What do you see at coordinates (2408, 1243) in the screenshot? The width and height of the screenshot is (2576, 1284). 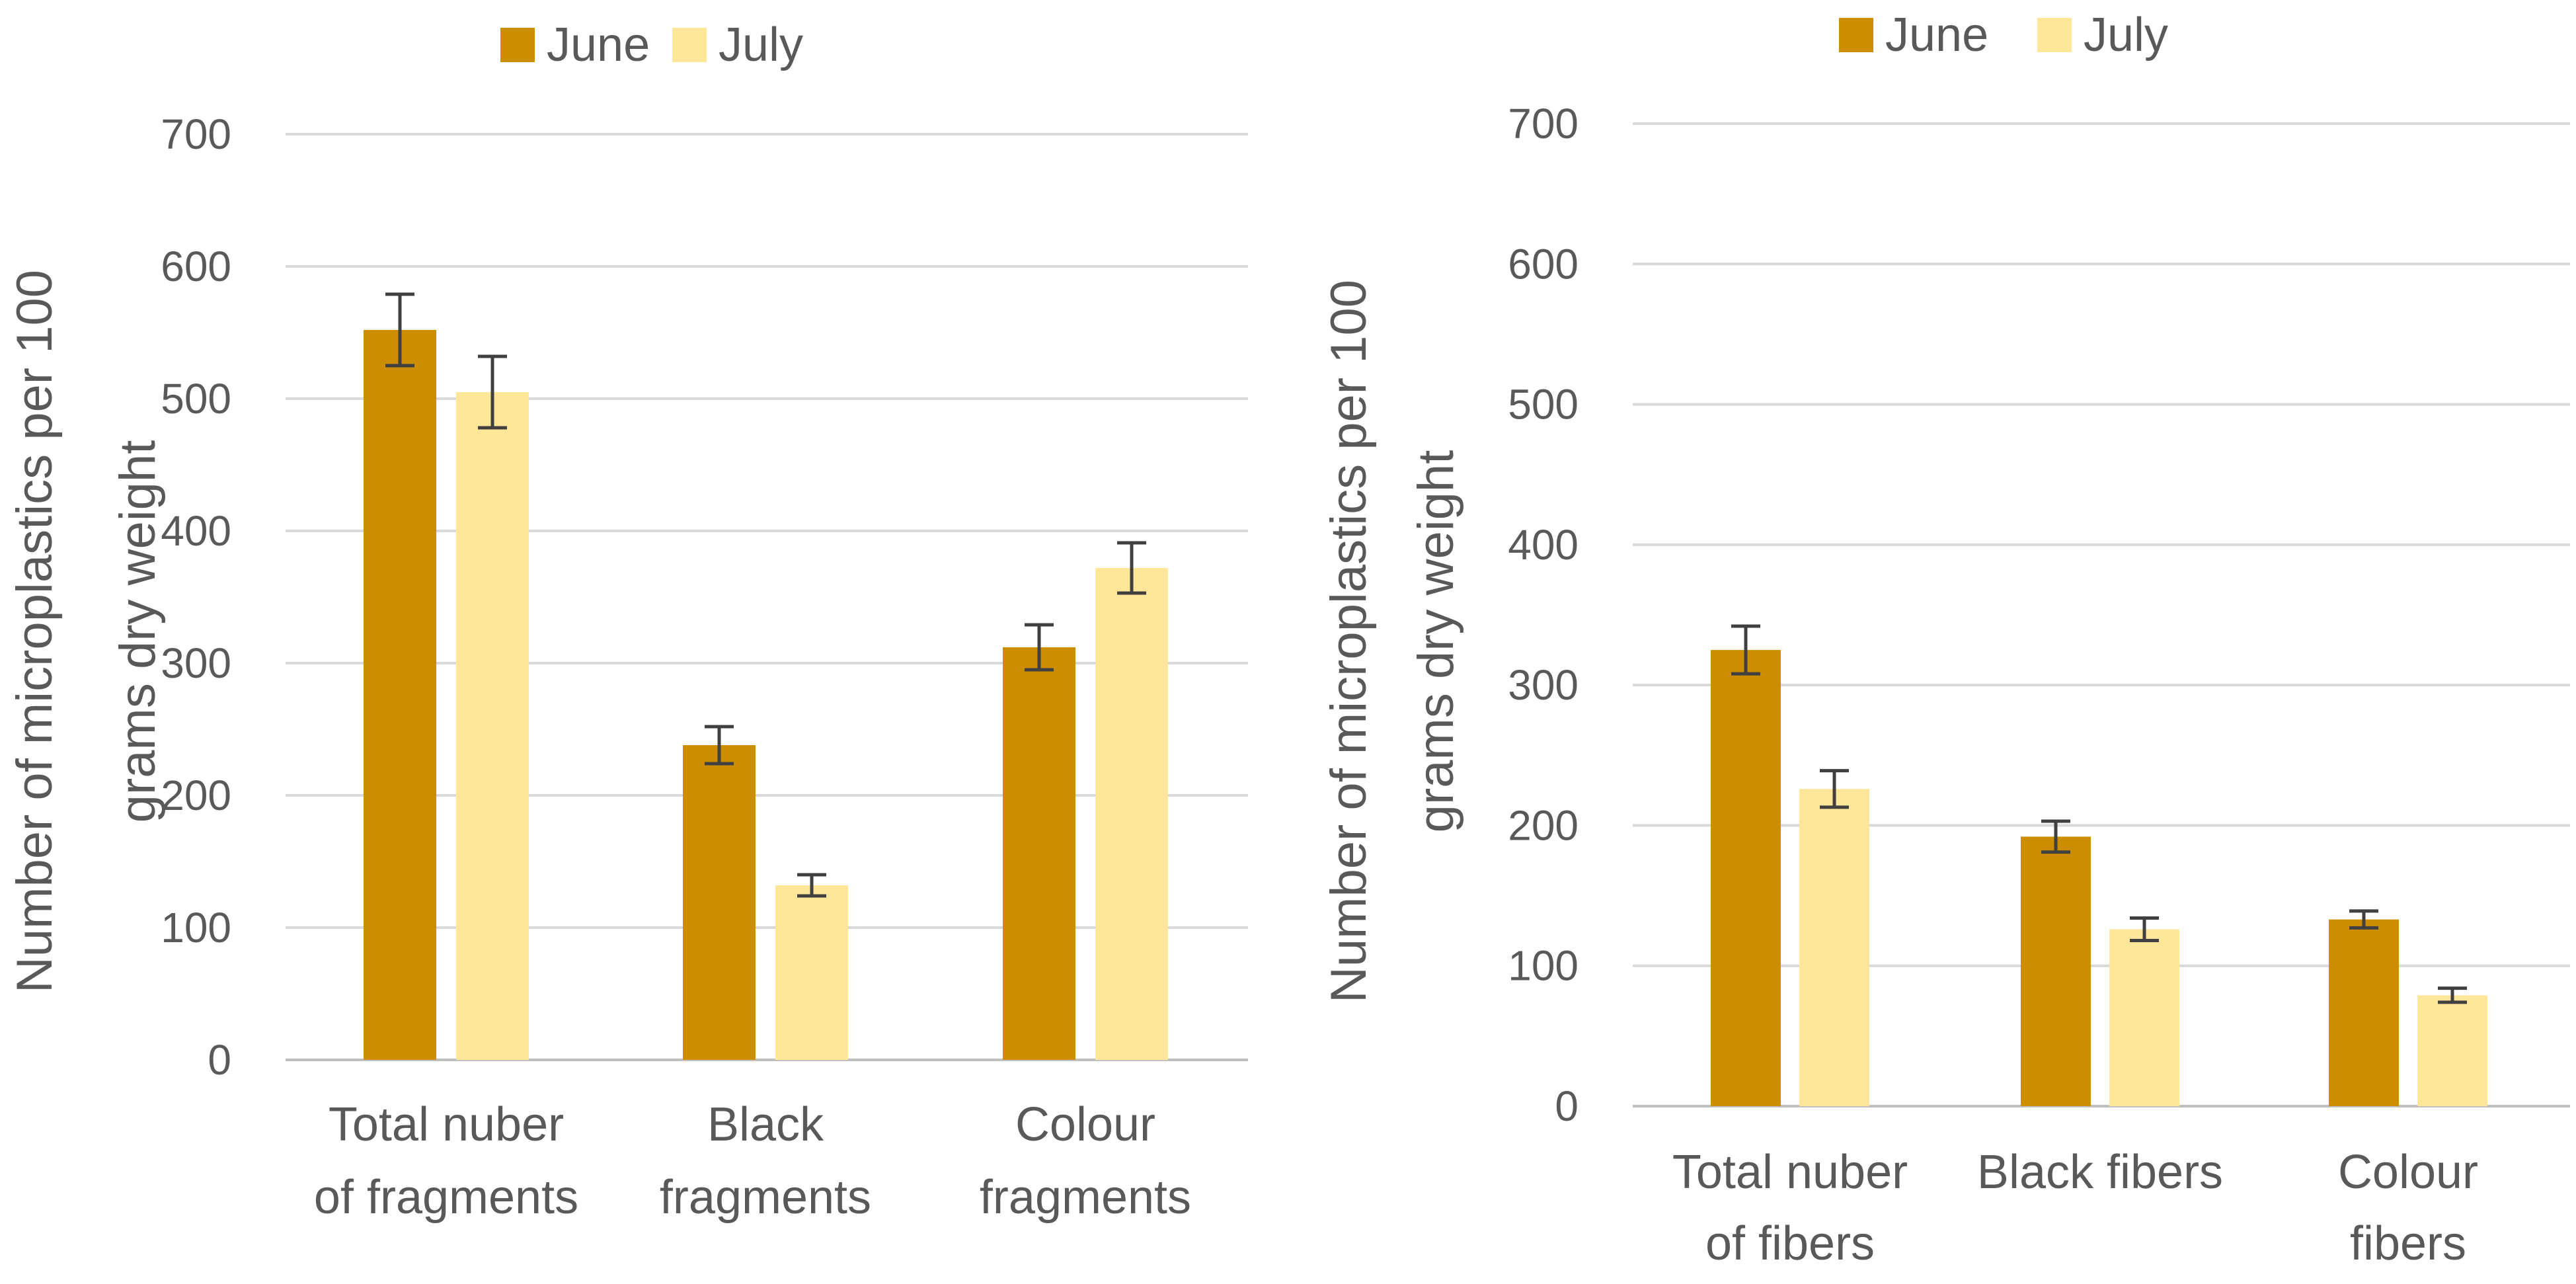 I see `x-category-label: fibers` at bounding box center [2408, 1243].